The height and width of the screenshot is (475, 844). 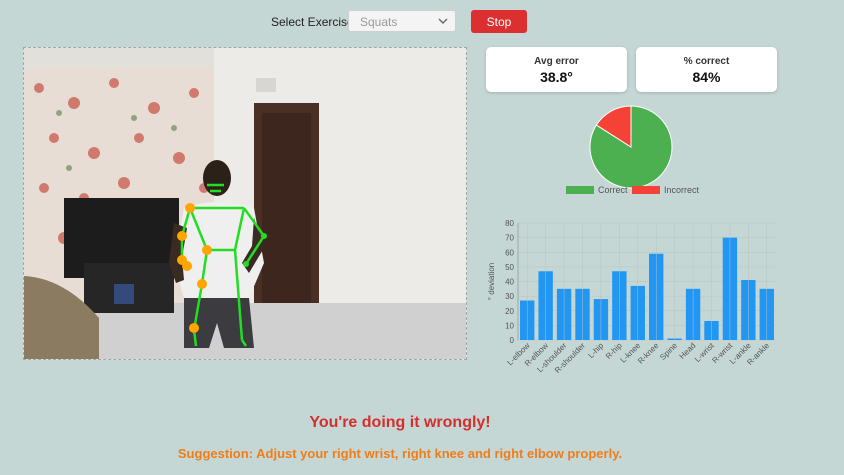 I want to click on status-message: You're doing it wrongly!, so click(x=400, y=422).